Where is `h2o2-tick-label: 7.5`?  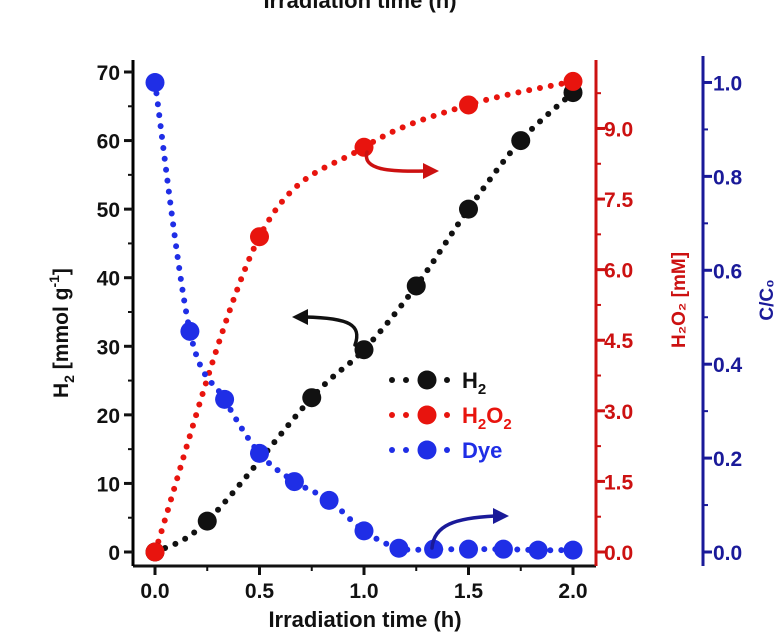
h2o2-tick-label: 7.5 is located at coordinates (619, 200).